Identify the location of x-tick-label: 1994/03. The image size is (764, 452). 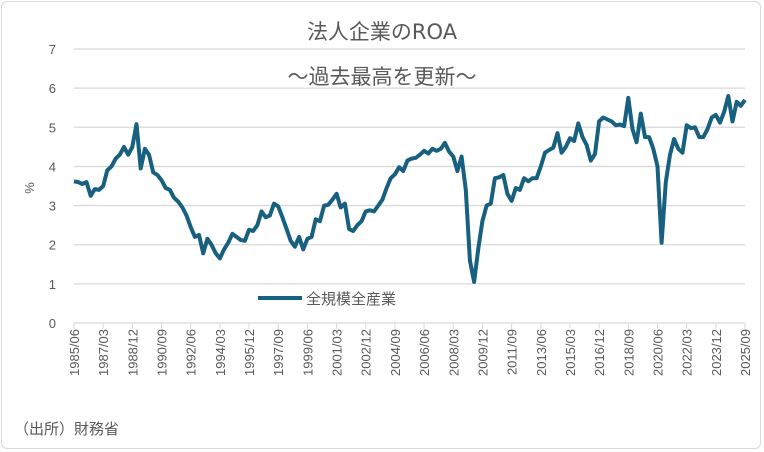
(220, 352).